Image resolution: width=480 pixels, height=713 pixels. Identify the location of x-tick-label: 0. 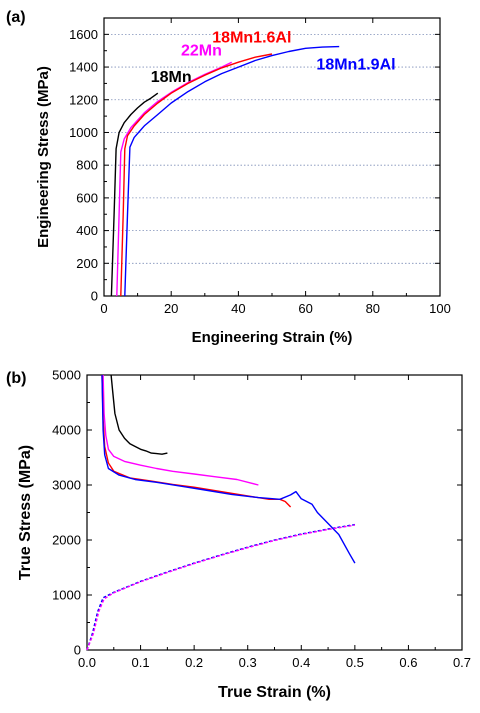
(103, 308).